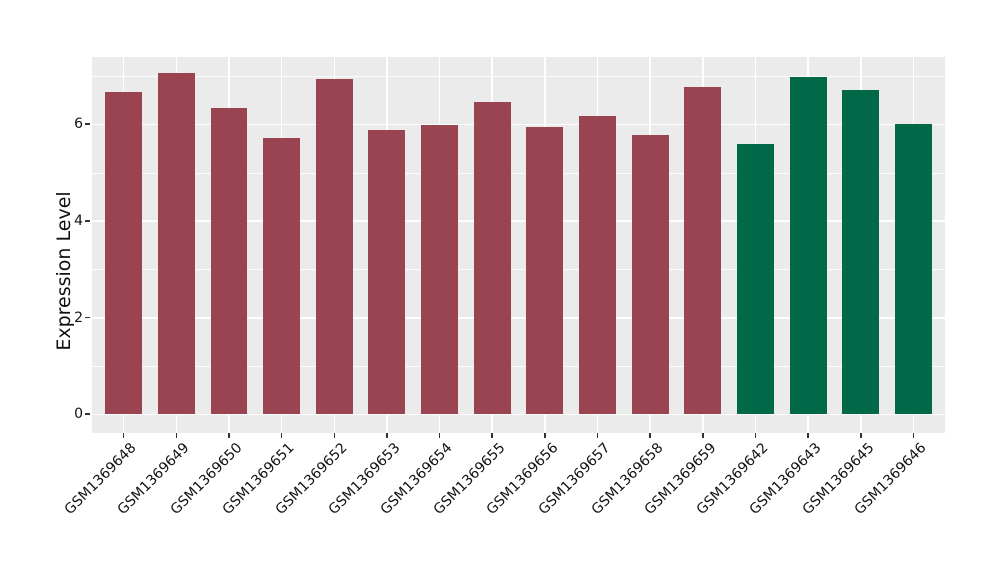 The height and width of the screenshot is (580, 1000). What do you see at coordinates (78, 414) in the screenshot?
I see `y-tick-label: 0` at bounding box center [78, 414].